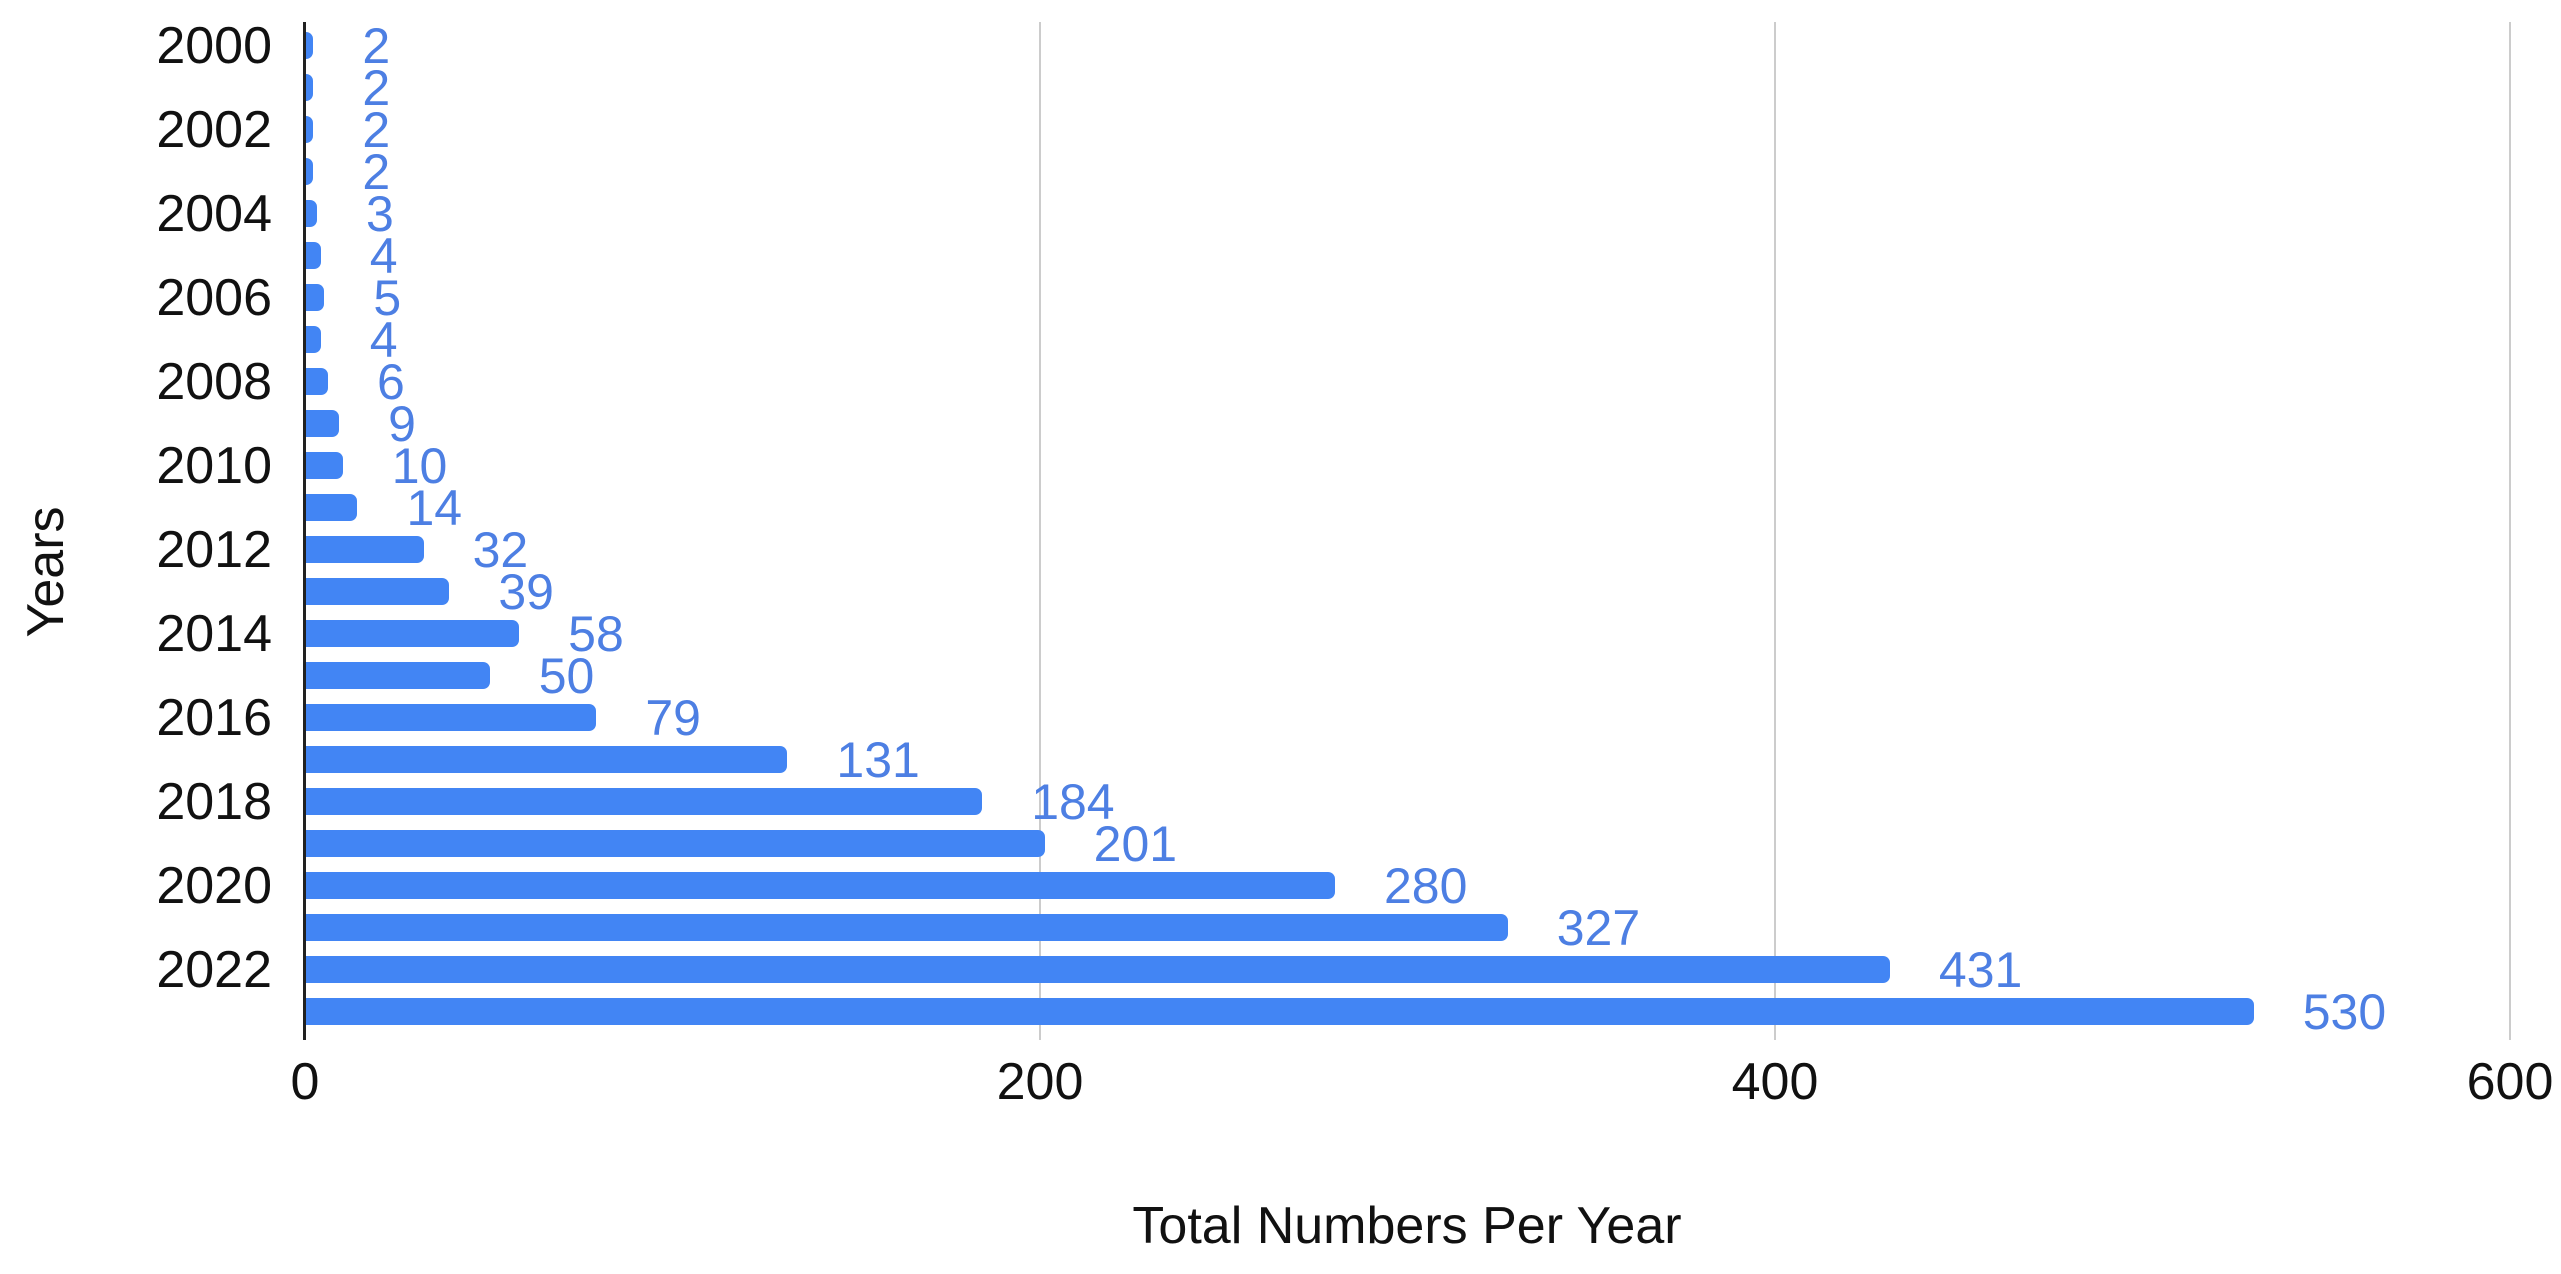 The image size is (2561, 1274). Describe the element at coordinates (310, 45) in the screenshot. I see `bar-2000` at that location.